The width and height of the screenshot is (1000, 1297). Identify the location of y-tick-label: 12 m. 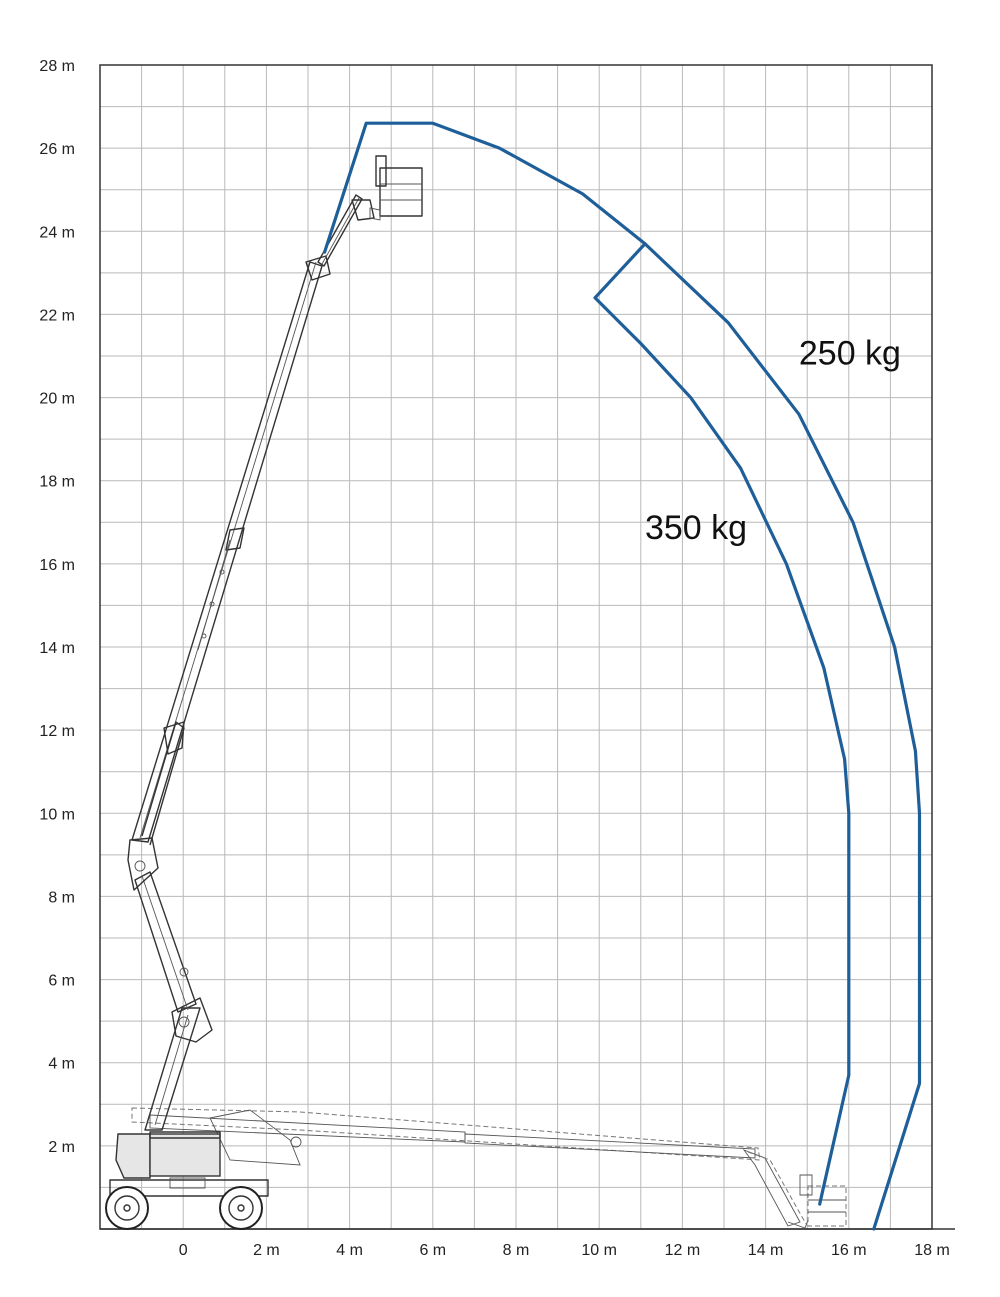
(57, 731).